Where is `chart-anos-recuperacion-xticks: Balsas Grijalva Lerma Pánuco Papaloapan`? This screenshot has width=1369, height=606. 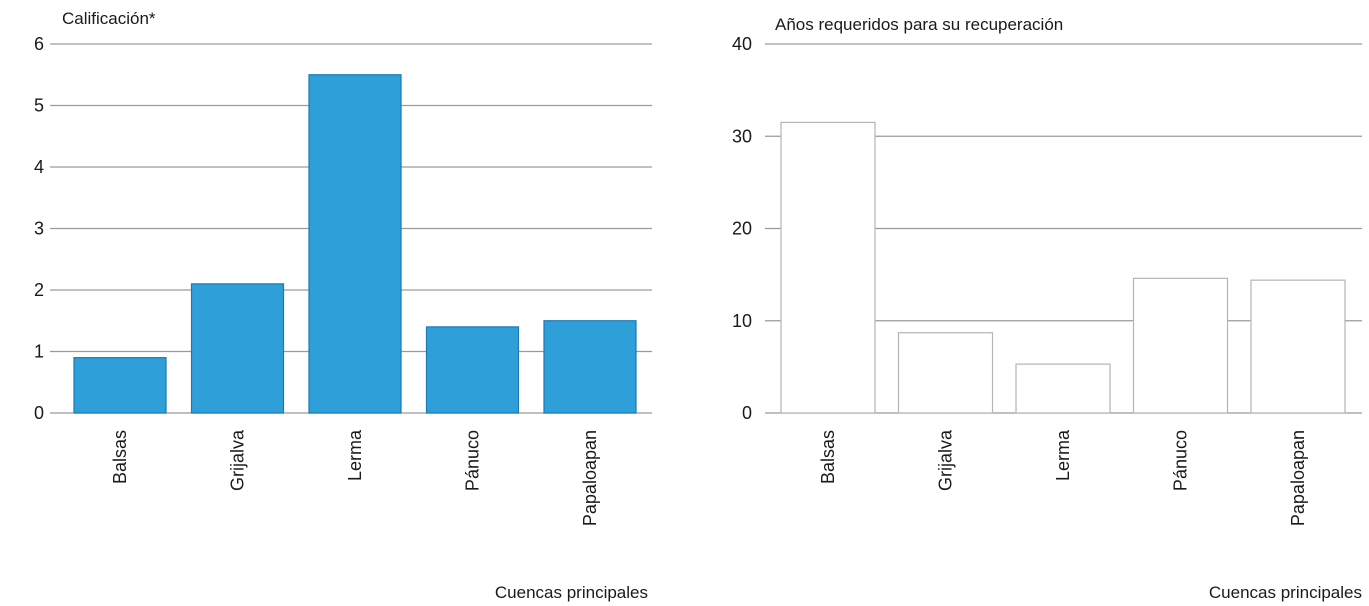 chart-anos-recuperacion-xticks: Balsas Grijalva Lerma Pánuco Papaloapan is located at coordinates (1063, 477).